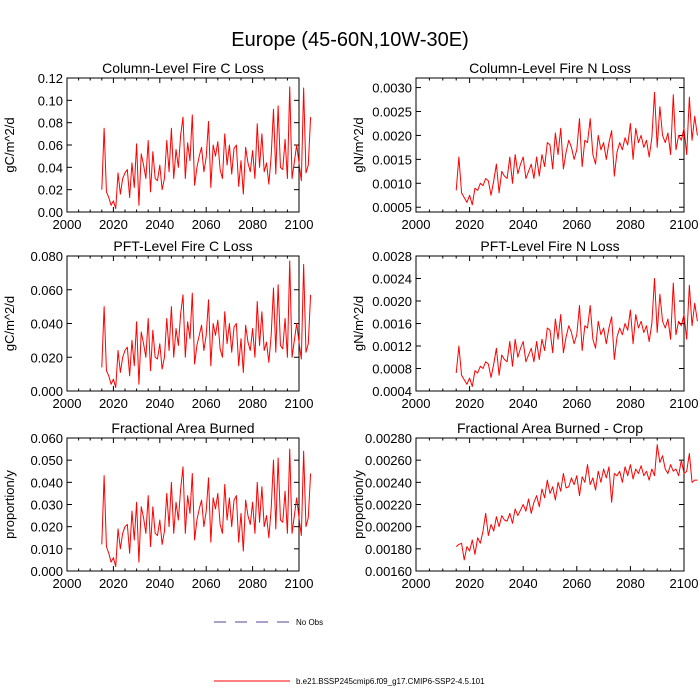 This screenshot has height=700, width=700. What do you see at coordinates (388, 505) in the screenshot?
I see `y-tick-label: 0.00220` at bounding box center [388, 505].